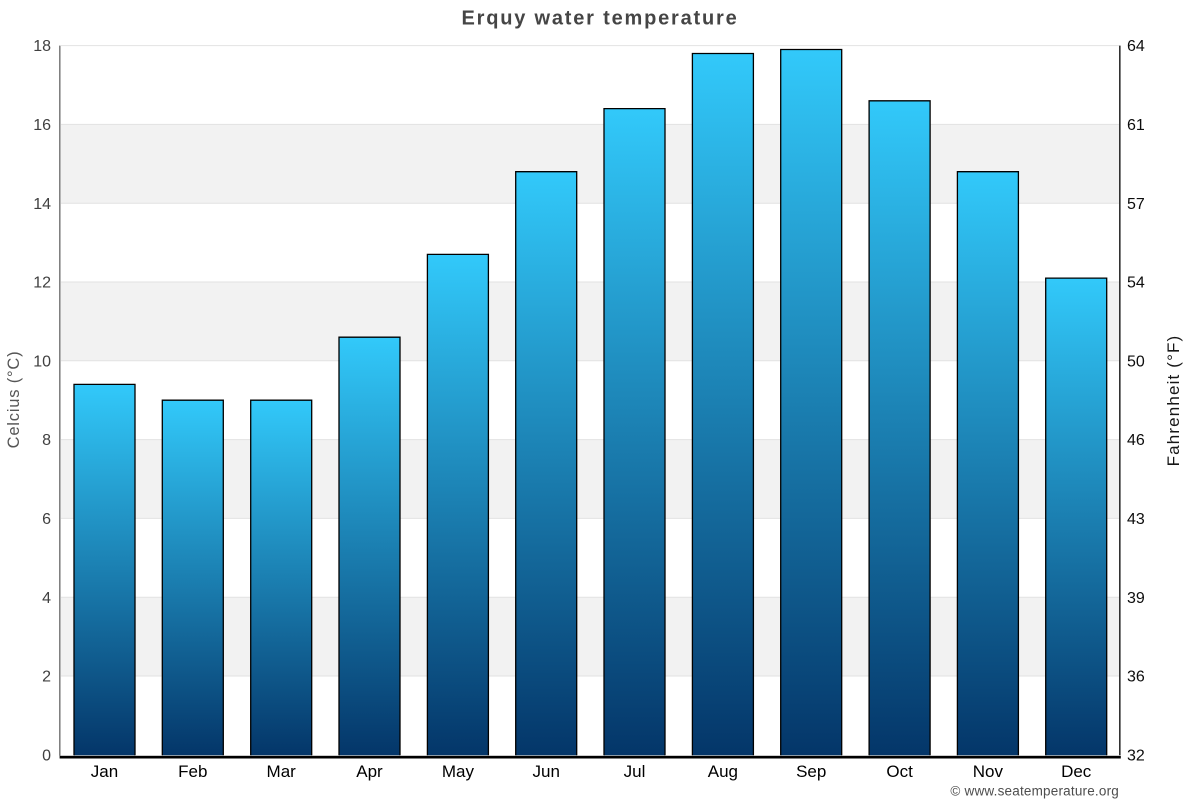 The width and height of the screenshot is (1200, 800). What do you see at coordinates (369, 771) in the screenshot?
I see `svg-text: Apr` at bounding box center [369, 771].